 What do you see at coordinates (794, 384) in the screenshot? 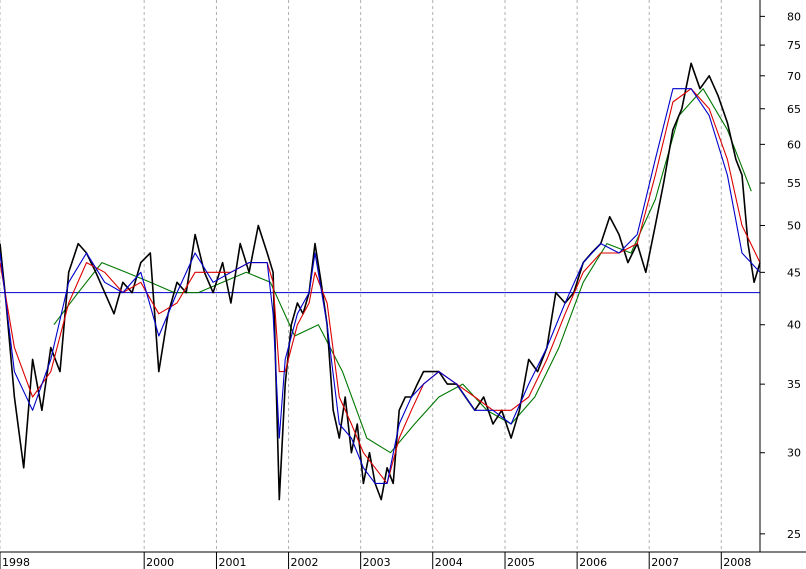
I see `y-tick-label-35: 35` at bounding box center [794, 384].